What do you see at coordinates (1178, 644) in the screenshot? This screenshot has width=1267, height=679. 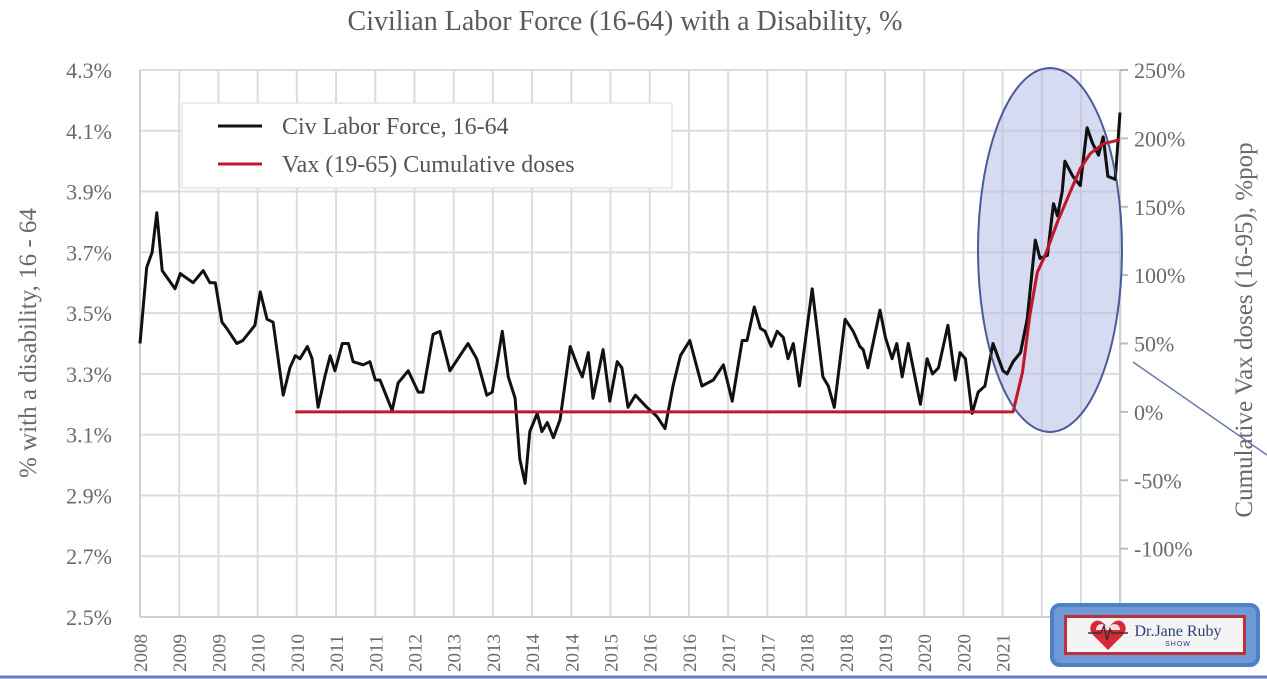 I see `watermark-subtext: SHOW` at bounding box center [1178, 644].